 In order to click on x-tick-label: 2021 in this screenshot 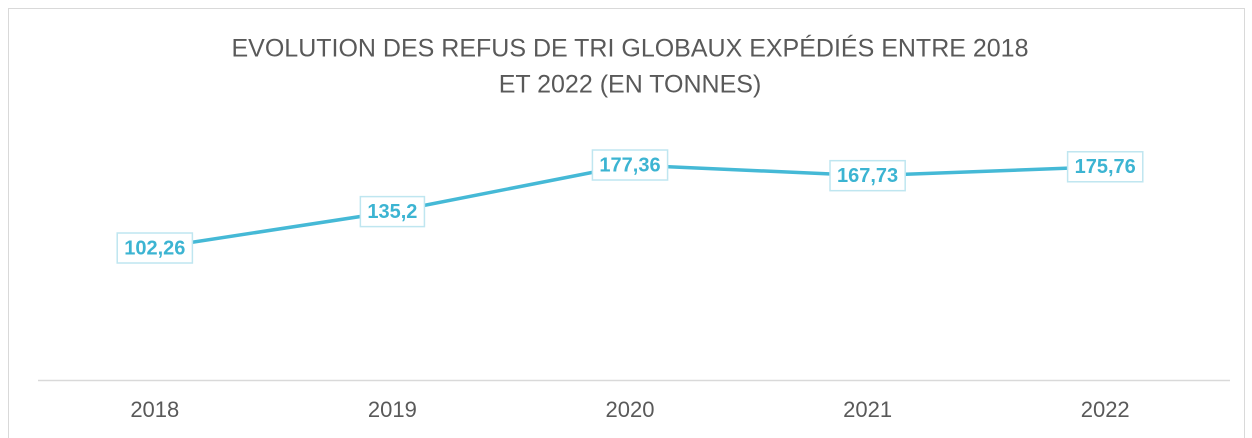, I will do `click(867, 409)`.